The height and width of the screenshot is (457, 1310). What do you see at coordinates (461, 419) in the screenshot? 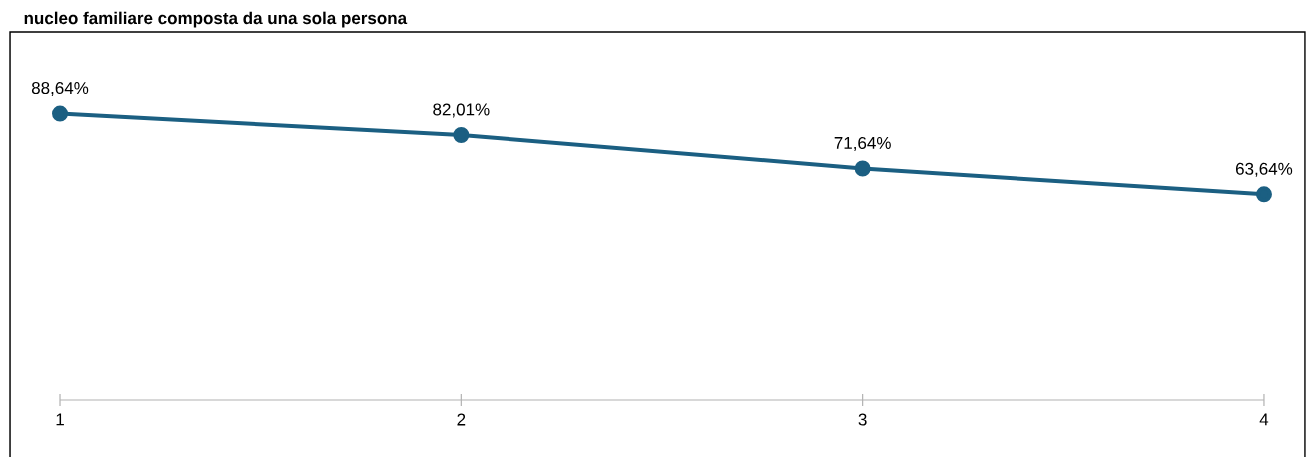
I see `x-tick-label: 2` at bounding box center [461, 419].